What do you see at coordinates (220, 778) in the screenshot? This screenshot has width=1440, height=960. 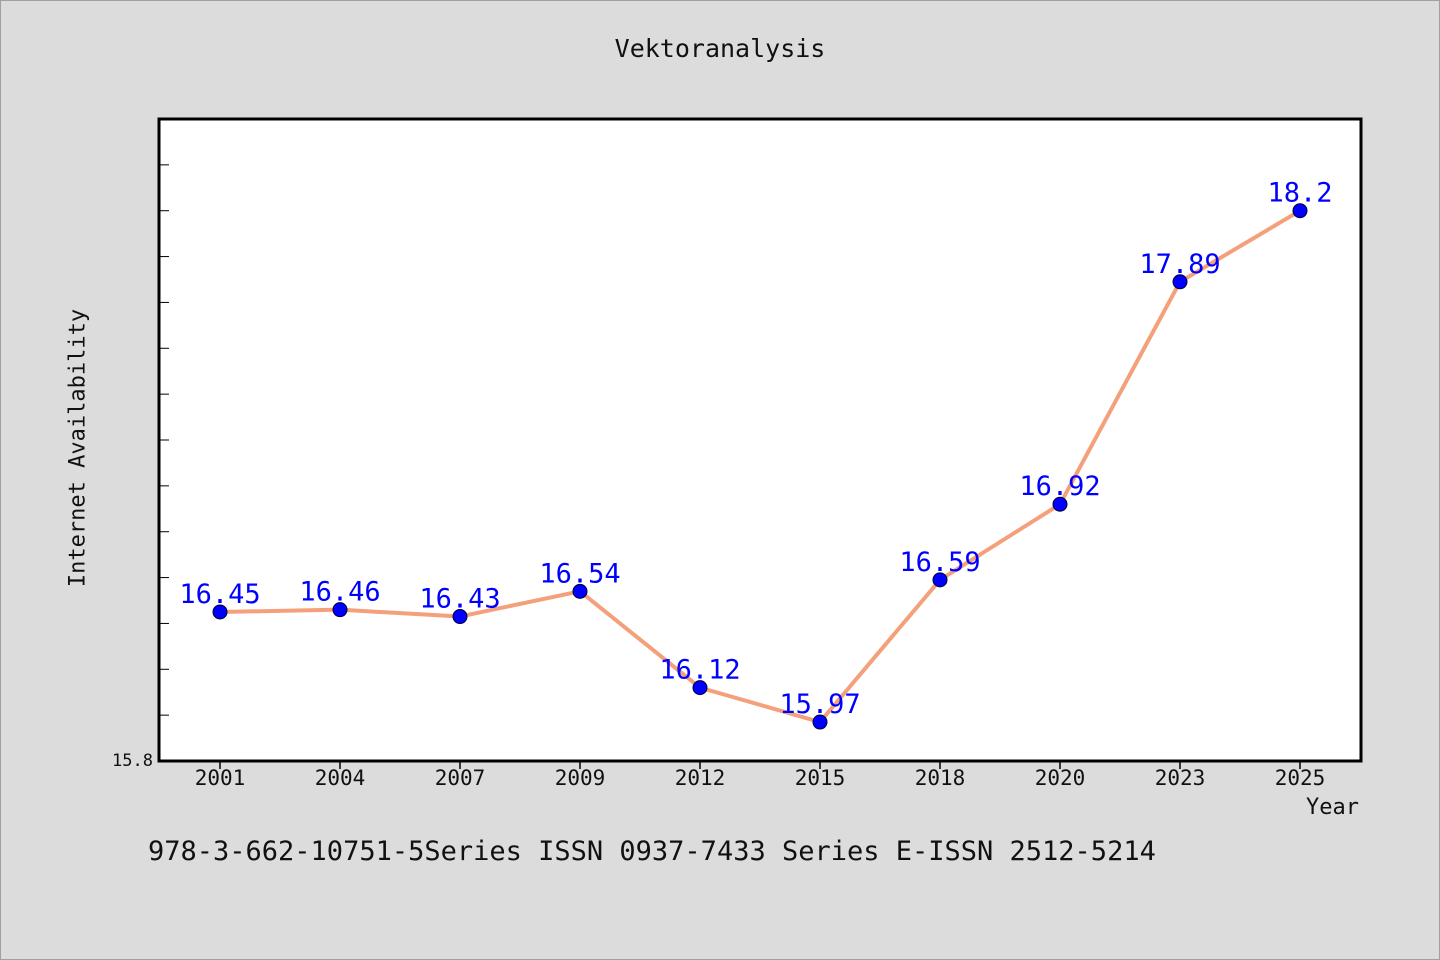 I see `x-tick-label: 2001` at bounding box center [220, 778].